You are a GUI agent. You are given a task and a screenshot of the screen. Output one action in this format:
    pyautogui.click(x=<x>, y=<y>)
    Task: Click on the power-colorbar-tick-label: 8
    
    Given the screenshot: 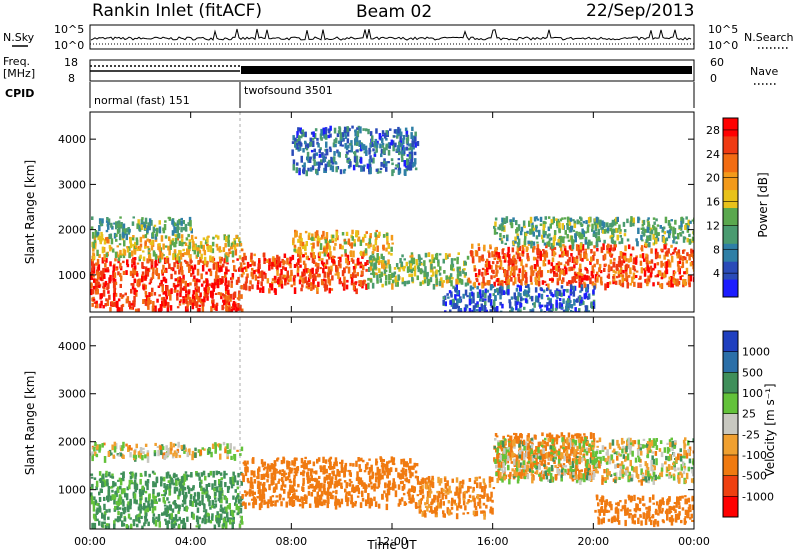 What is the action you would take?
    pyautogui.click(x=716, y=249)
    